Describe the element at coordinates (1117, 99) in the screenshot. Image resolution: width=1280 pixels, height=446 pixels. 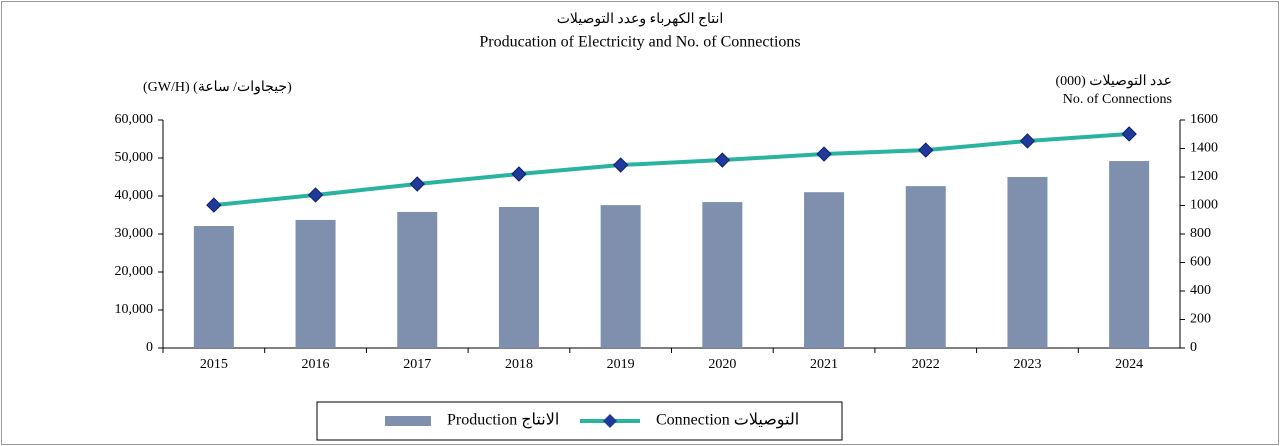
I see `y2-axis-label: No. of Connections` at that location.